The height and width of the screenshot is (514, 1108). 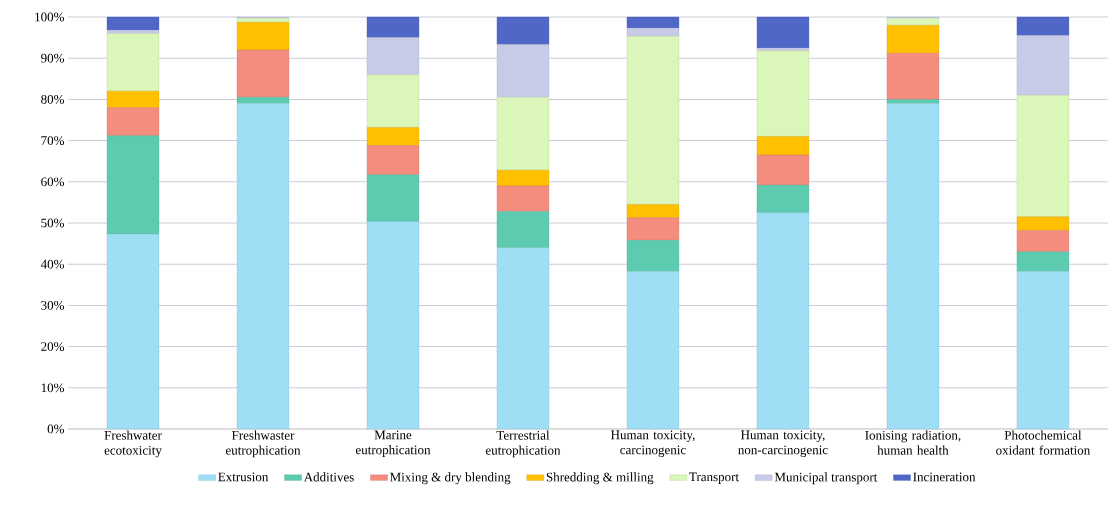 I want to click on y-tick-label: 10%, so click(x=53, y=388).